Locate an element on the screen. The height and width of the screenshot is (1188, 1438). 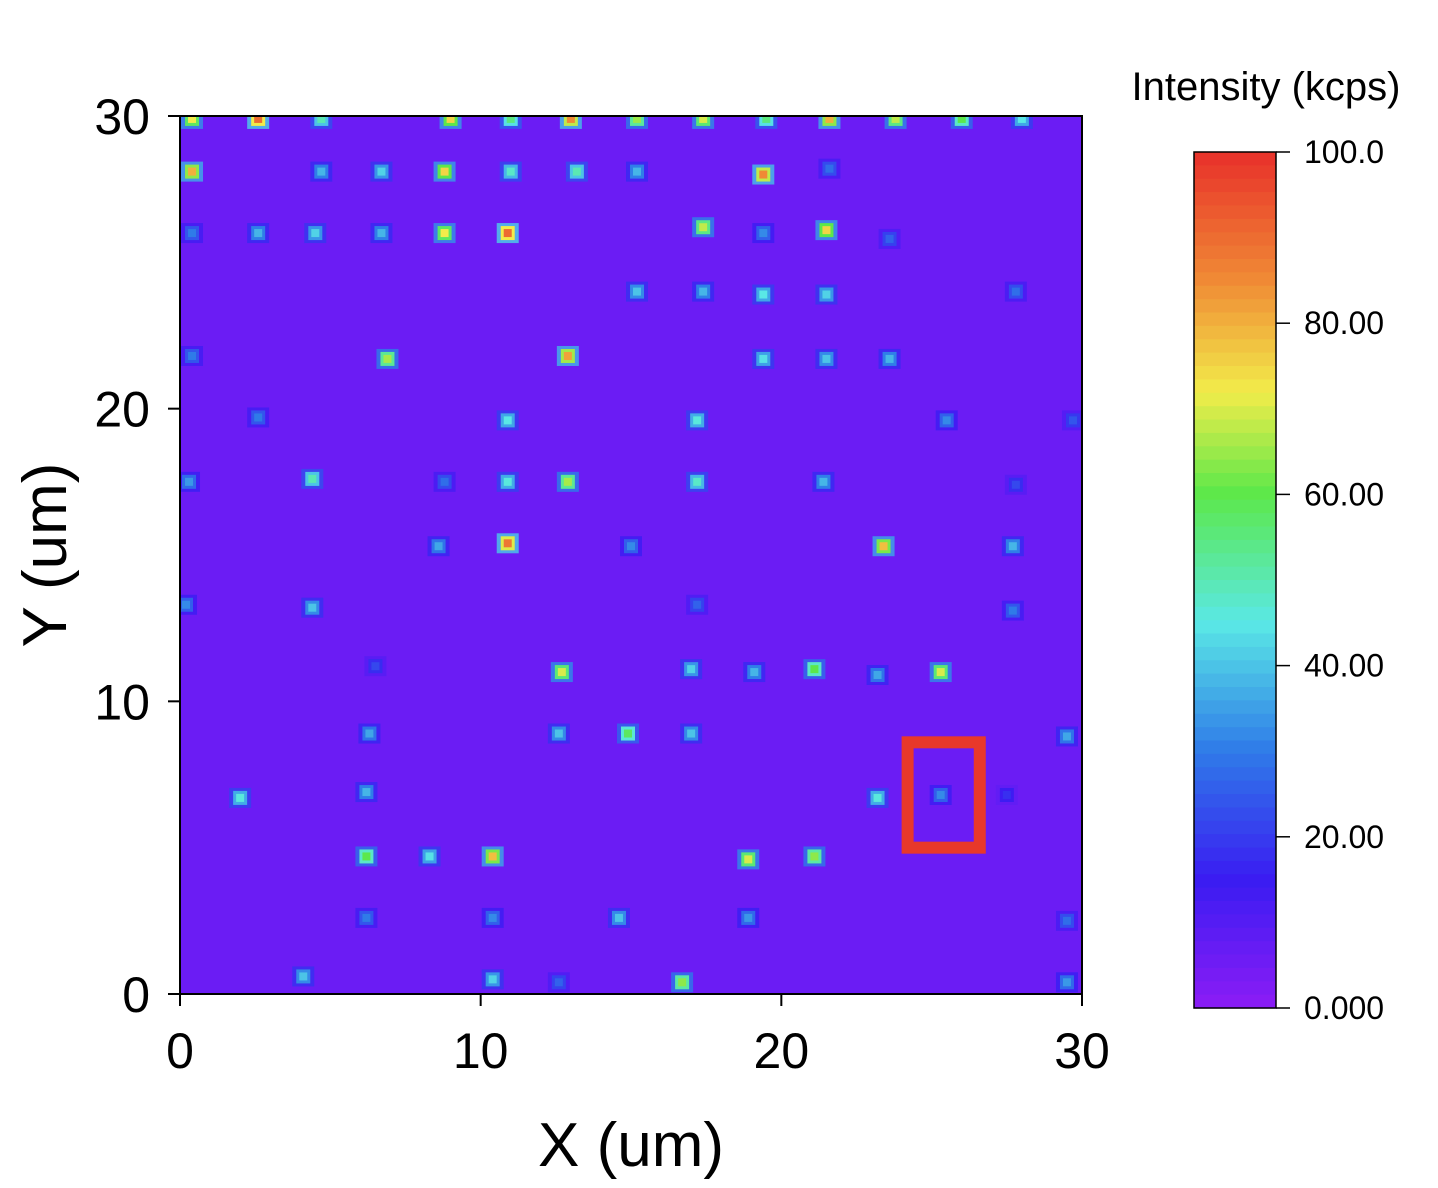
x-axis-title: X (um) is located at coordinates (631, 1145).